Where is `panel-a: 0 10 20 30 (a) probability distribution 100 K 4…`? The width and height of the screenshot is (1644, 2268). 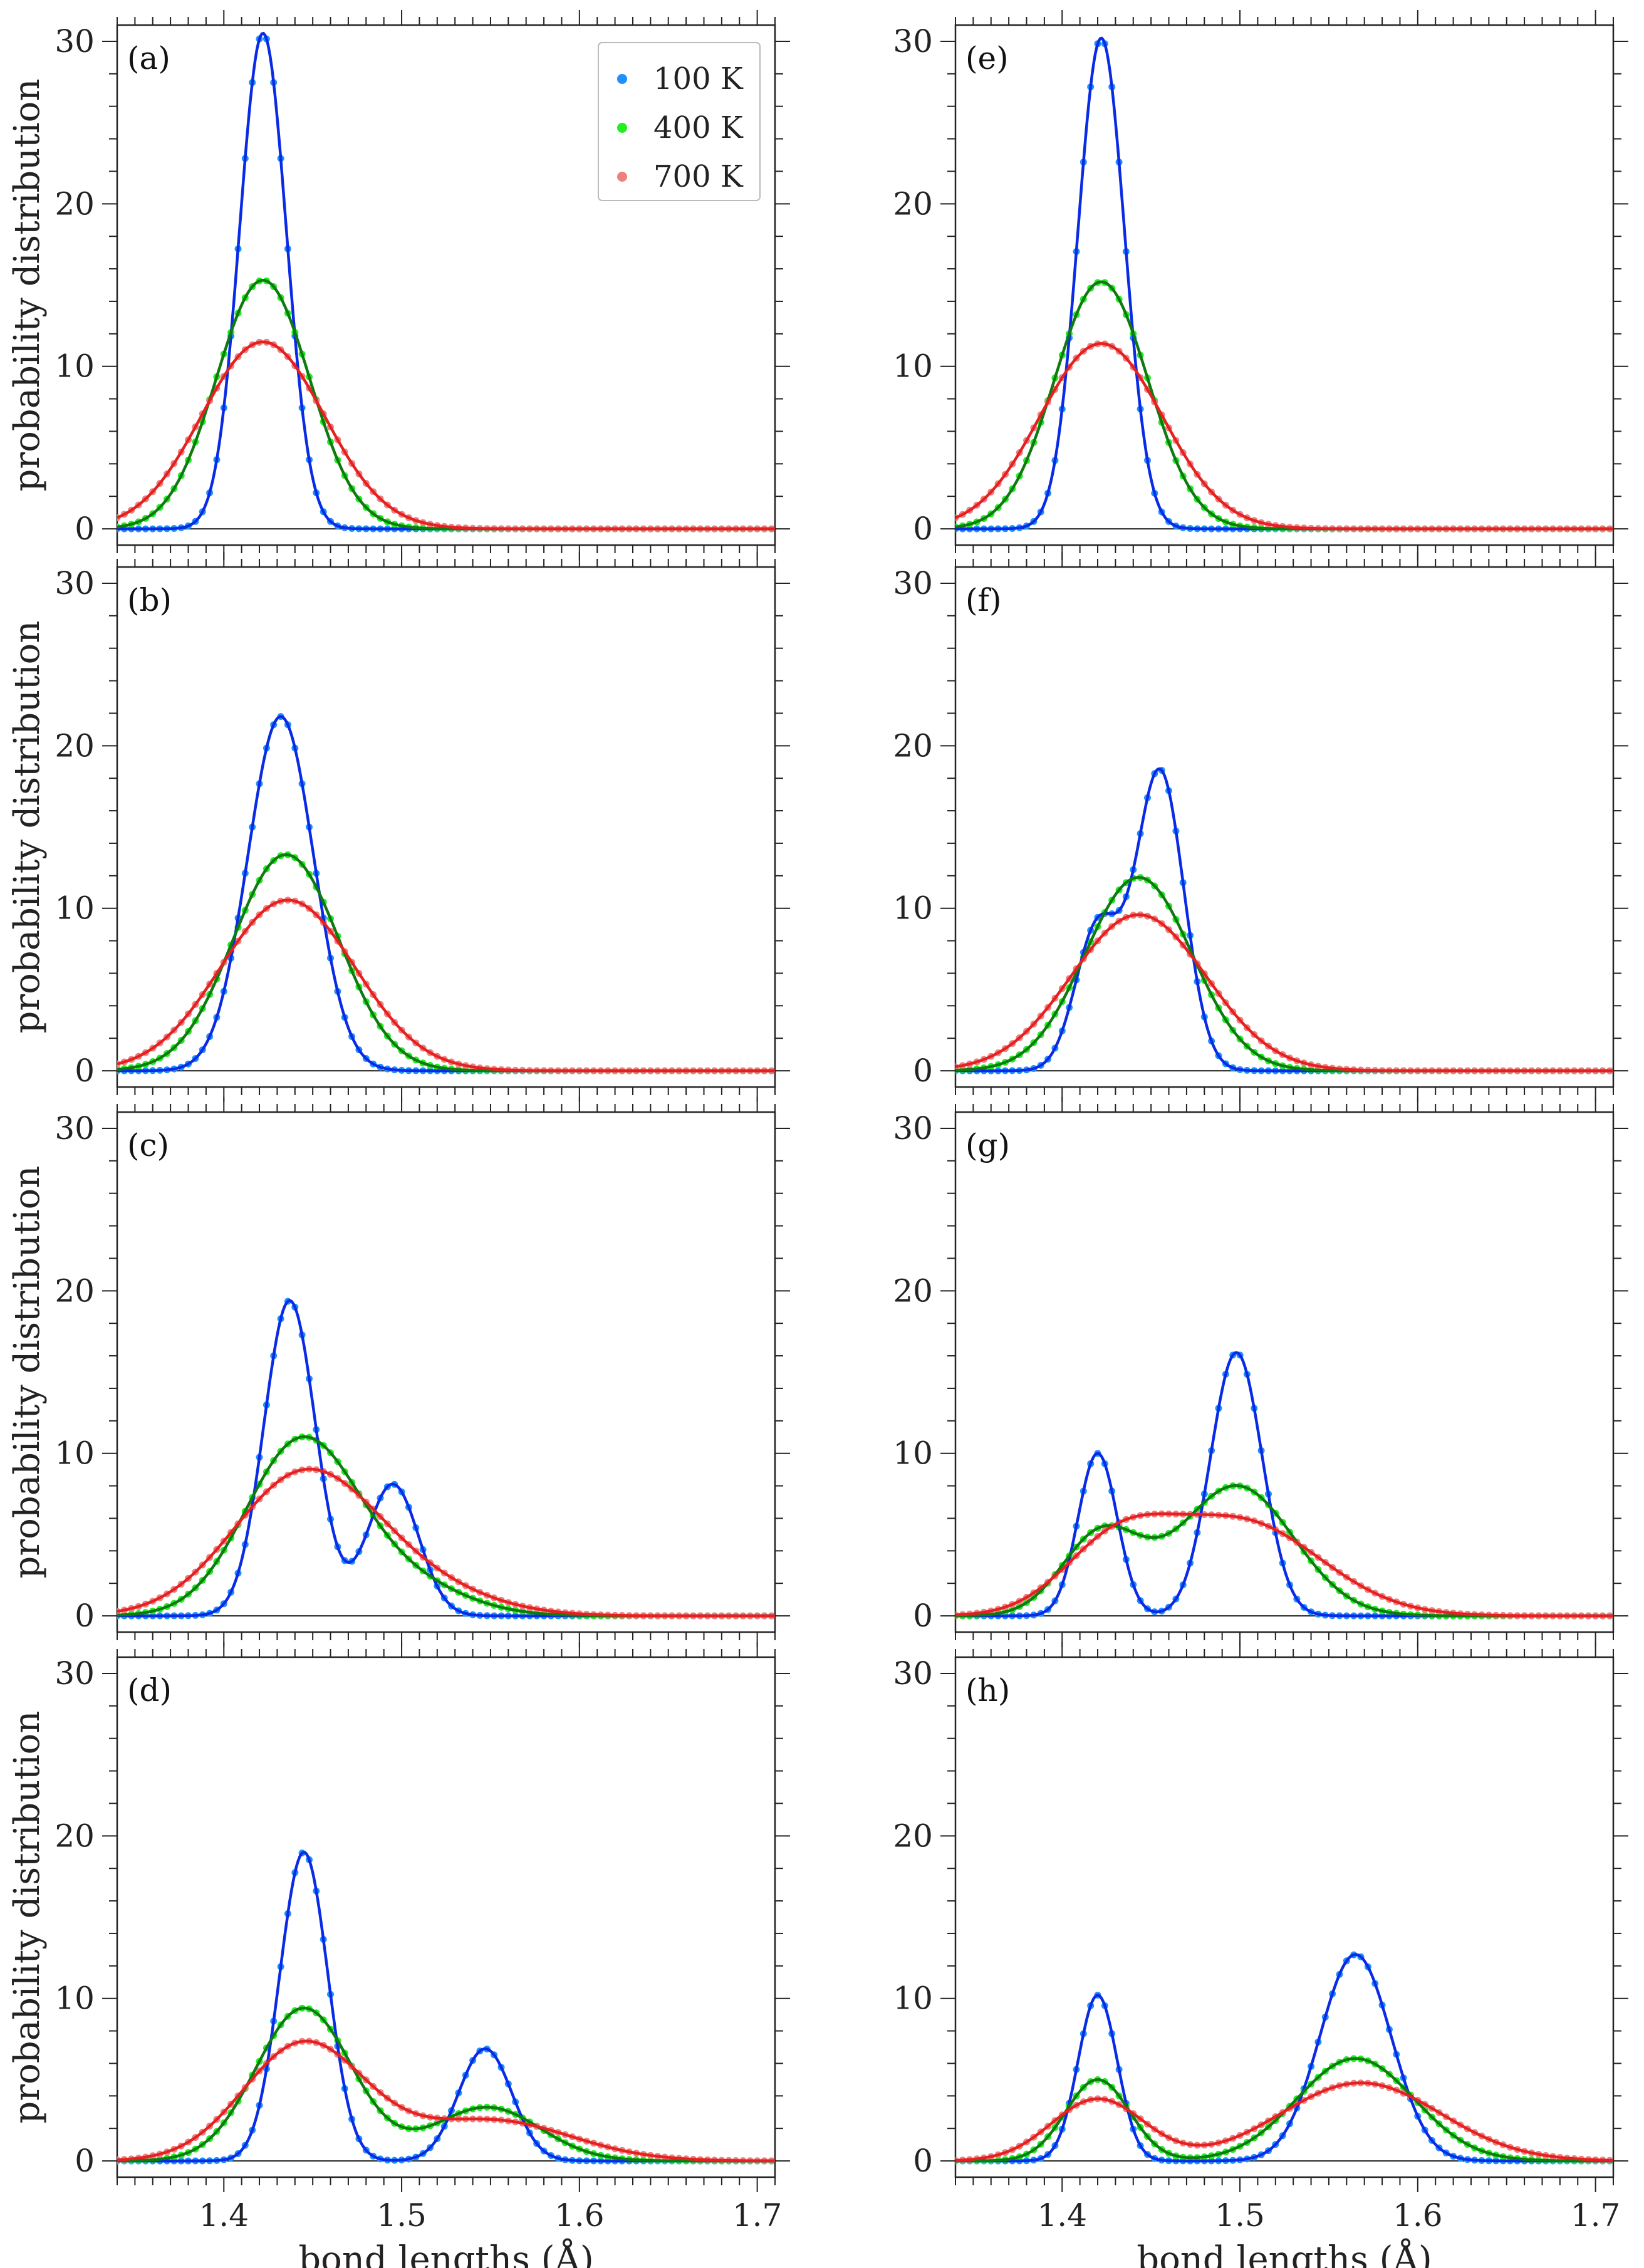
panel-a: 0 10 20 30 (a) probability distribution 100 K 4… is located at coordinates (398, 285).